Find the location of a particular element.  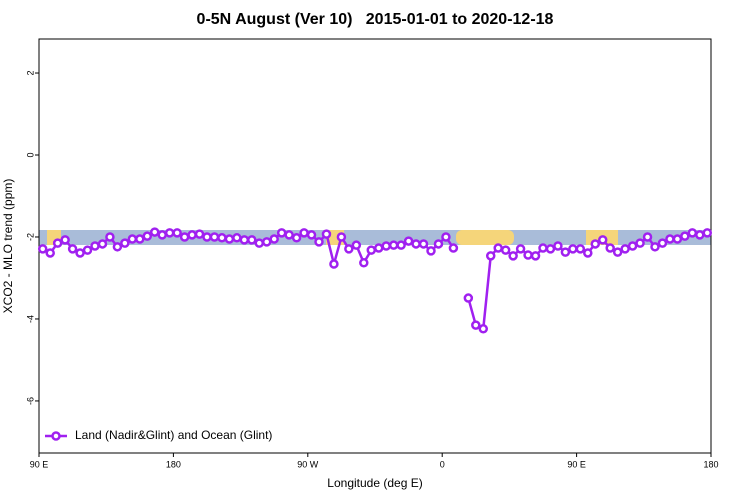

land-patch is located at coordinates (485, 237).